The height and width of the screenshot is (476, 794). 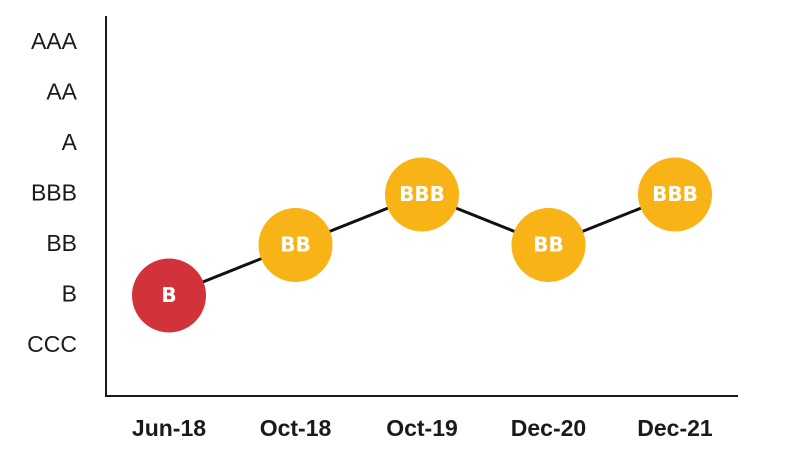 What do you see at coordinates (548, 428) in the screenshot?
I see `x-tick-label-dec-20: Dec-20` at bounding box center [548, 428].